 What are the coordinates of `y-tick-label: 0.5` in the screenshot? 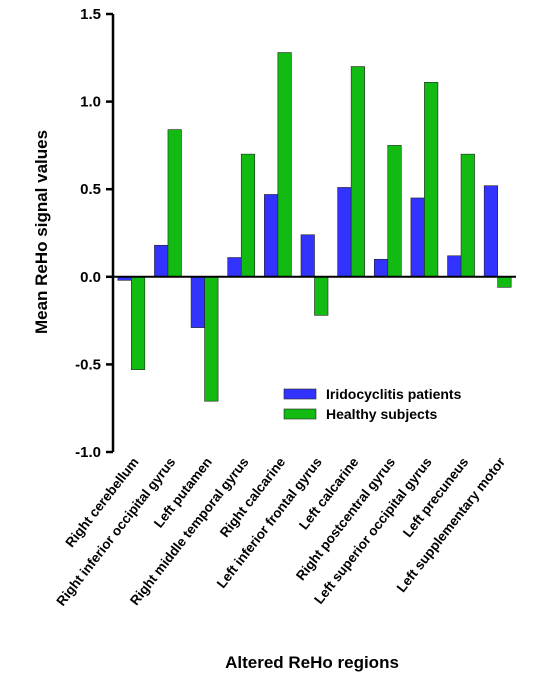 It's located at (90, 189).